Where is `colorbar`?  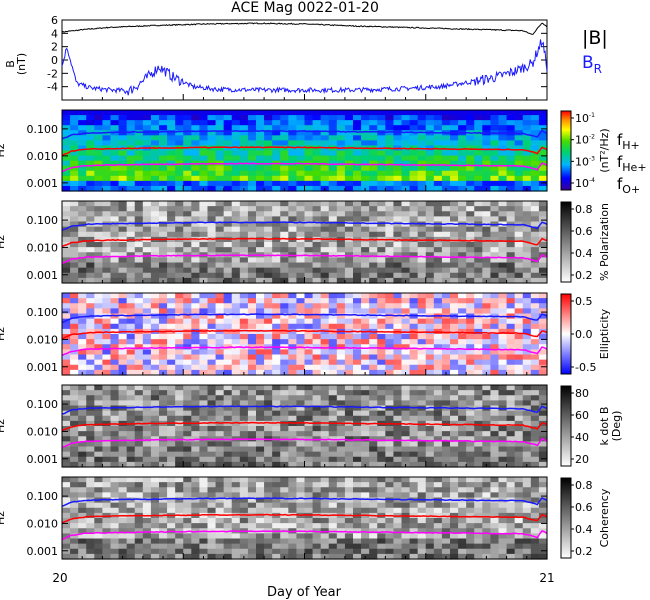
colorbar is located at coordinates (566, 518).